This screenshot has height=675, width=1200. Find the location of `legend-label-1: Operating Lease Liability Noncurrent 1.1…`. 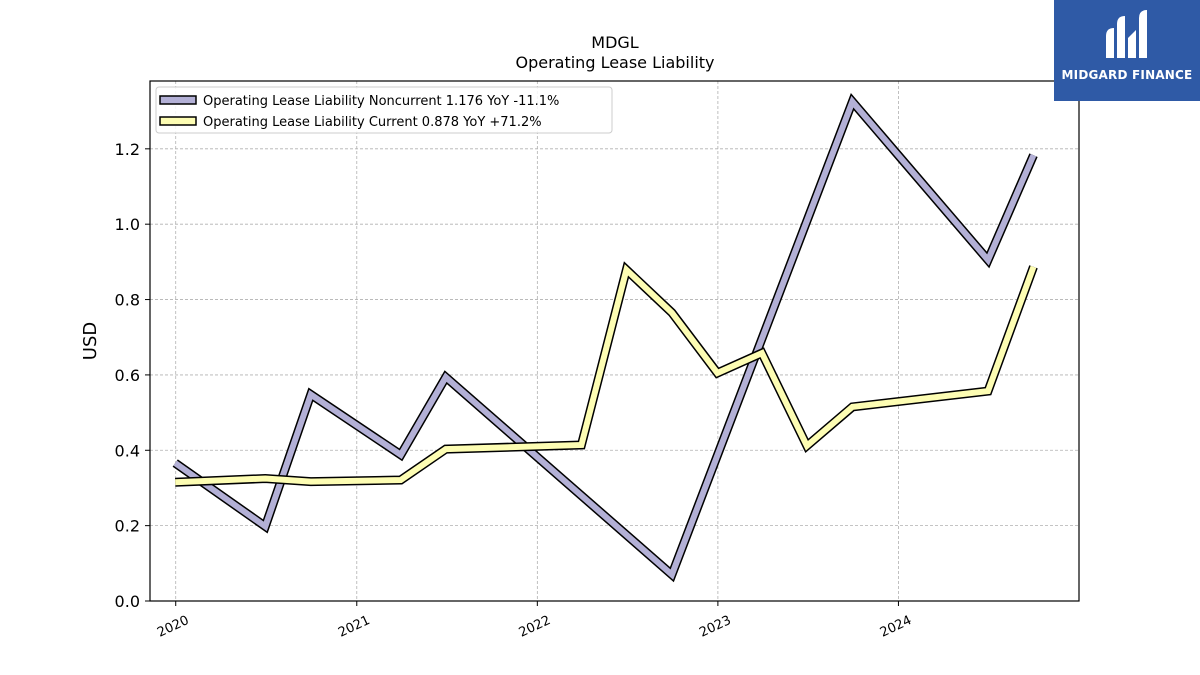

legend-label-1: Operating Lease Liability Noncurrent 1.1… is located at coordinates (381, 101).